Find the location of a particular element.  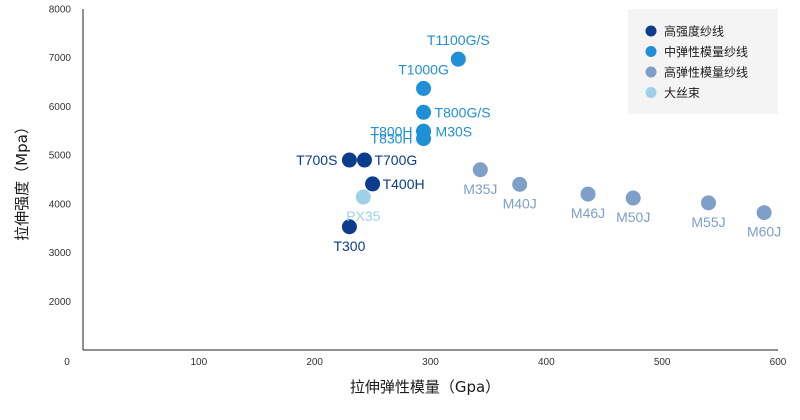

legend-label: 大丝束 is located at coordinates (682, 93).